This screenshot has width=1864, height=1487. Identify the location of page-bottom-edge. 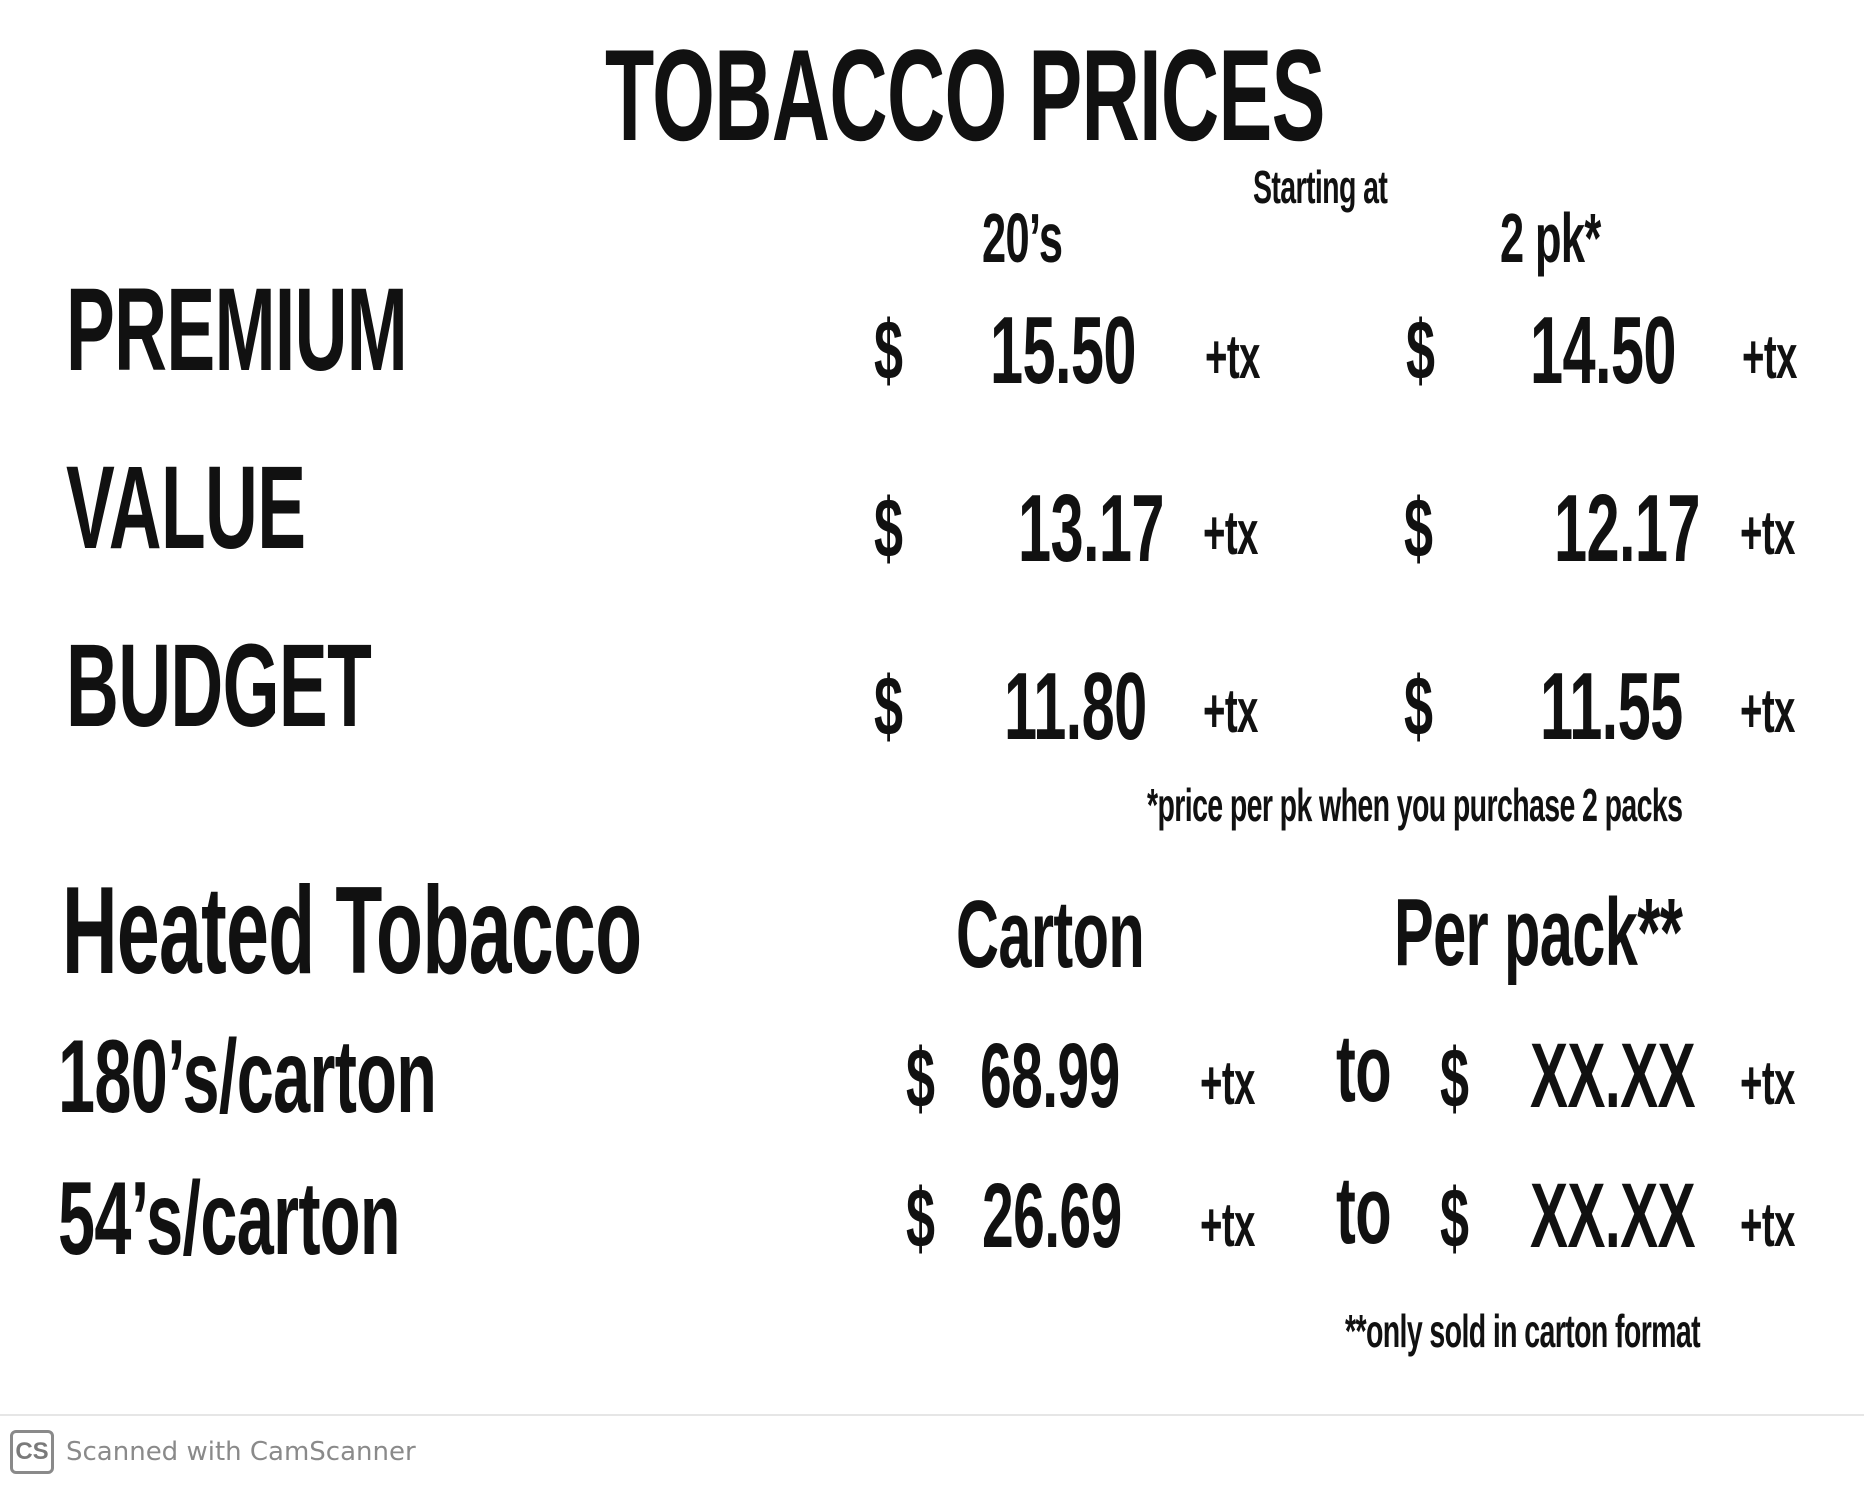
(932, 1415).